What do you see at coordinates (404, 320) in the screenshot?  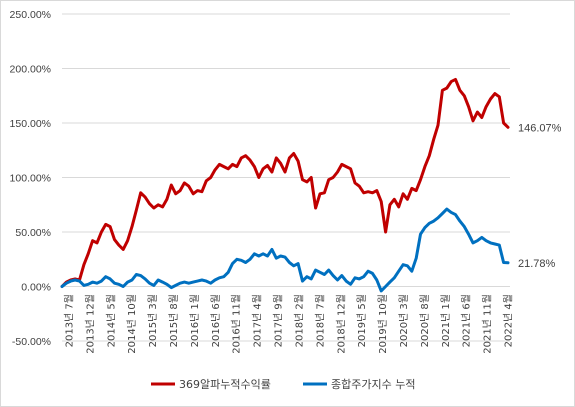 I see `x-tick-label: 2020년 3월` at bounding box center [404, 320].